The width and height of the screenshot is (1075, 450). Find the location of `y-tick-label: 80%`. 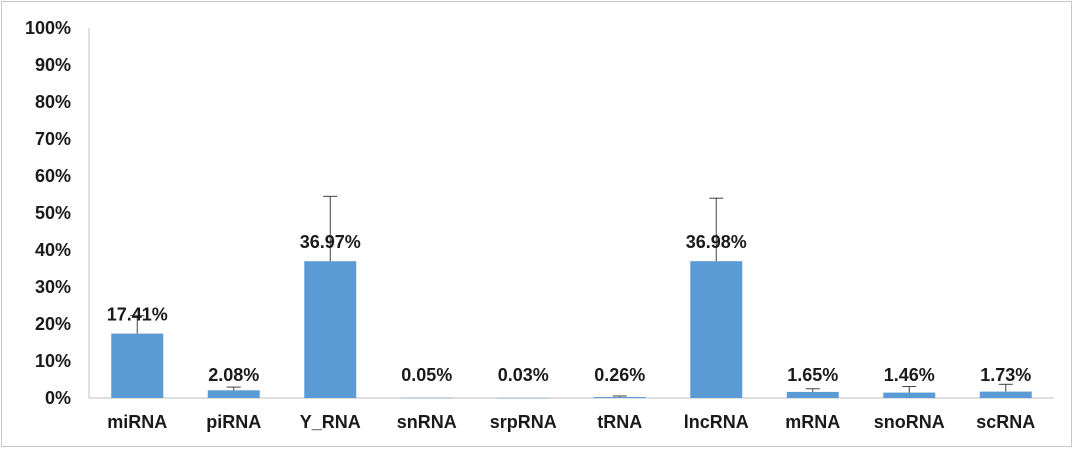

y-tick-label: 80% is located at coordinates (53, 102).